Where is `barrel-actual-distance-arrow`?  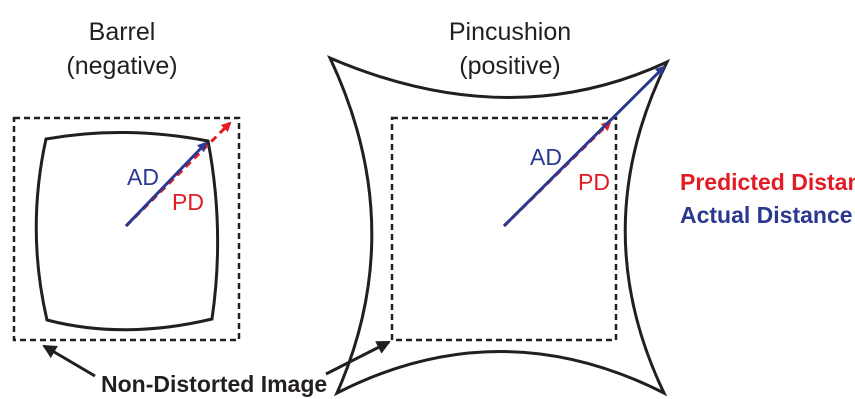 barrel-actual-distance-arrow is located at coordinates (166, 184).